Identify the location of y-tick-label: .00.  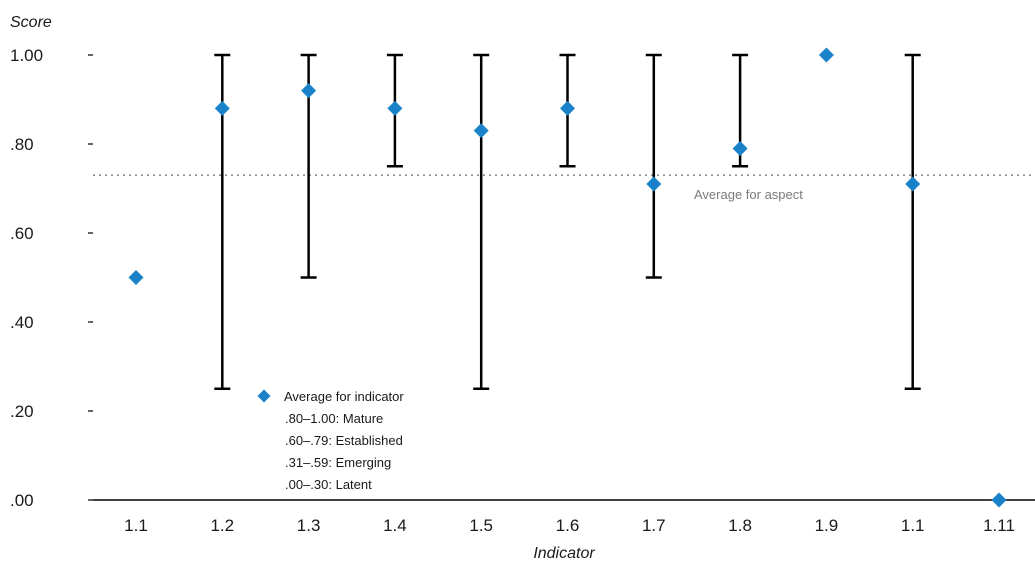
(22, 500).